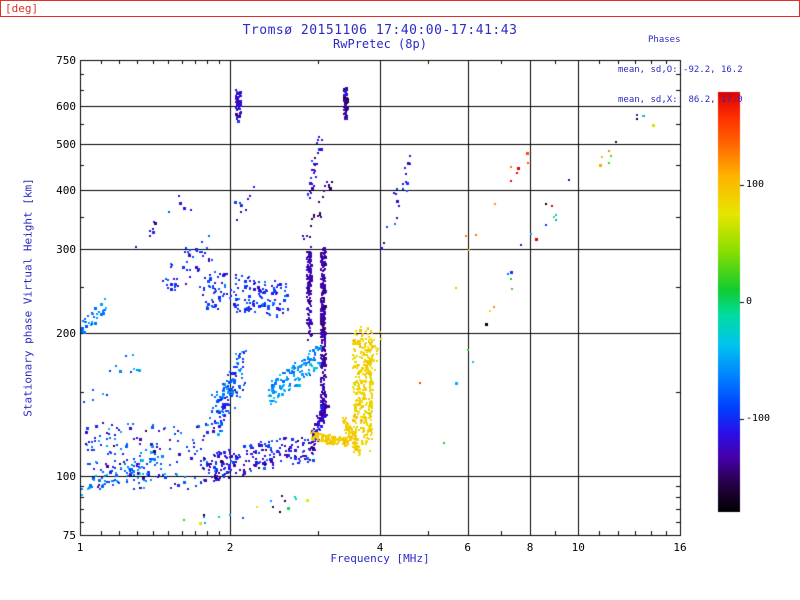  I want to click on plot-title: Tromsø 20151106 17:40:00-17:41:43, so click(380, 30).